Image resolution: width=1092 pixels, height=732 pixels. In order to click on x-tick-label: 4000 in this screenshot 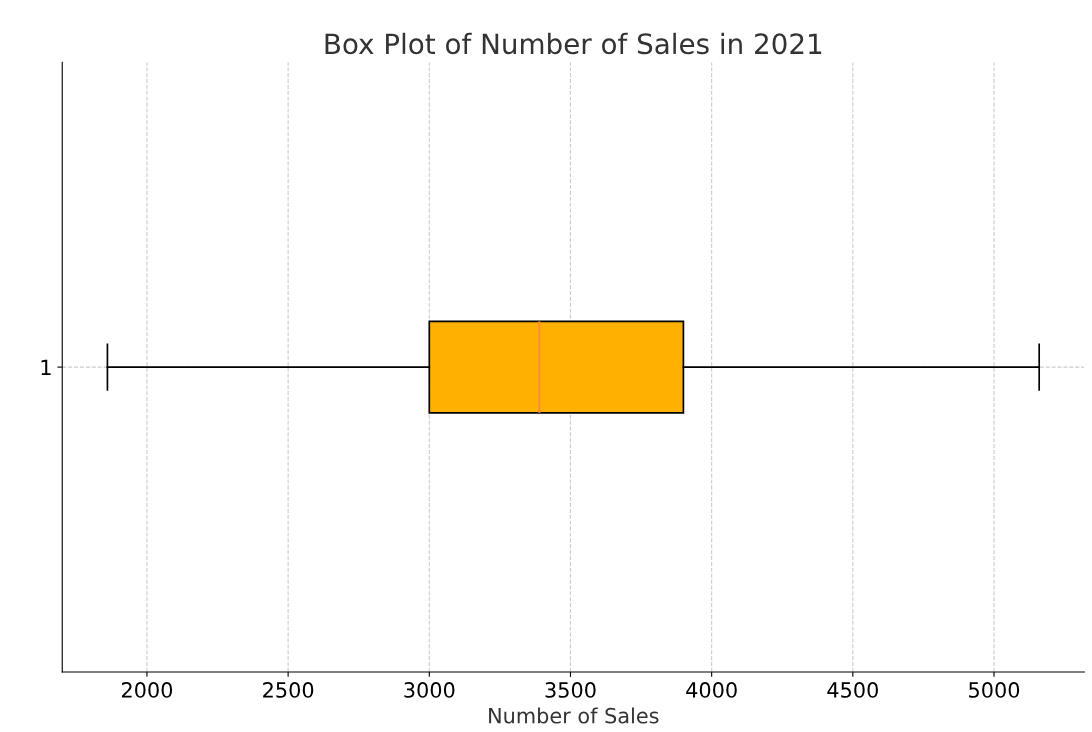, I will do `click(711, 690)`.